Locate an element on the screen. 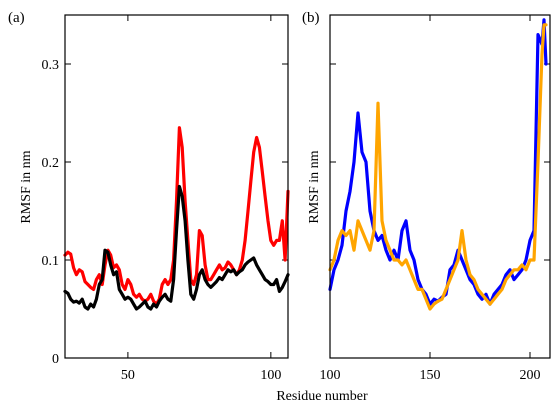 This screenshot has width=555, height=405. y-tick-label-a: 0 is located at coordinates (55, 359).